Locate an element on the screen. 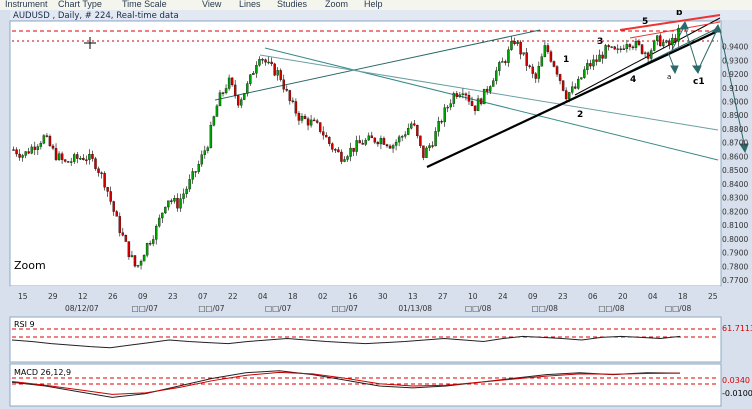 This screenshot has width=752, height=409. y-tick-label: 0.9000 is located at coordinates (735, 102).